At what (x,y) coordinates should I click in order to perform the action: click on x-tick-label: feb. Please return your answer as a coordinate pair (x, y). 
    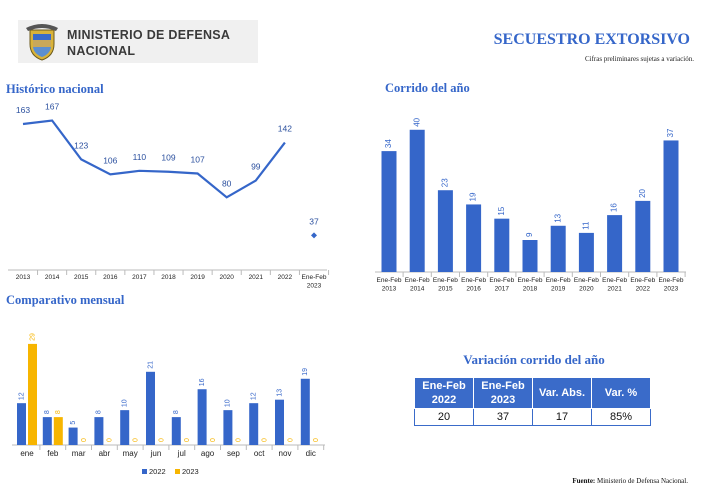
    Looking at the image, I should click on (53, 453).